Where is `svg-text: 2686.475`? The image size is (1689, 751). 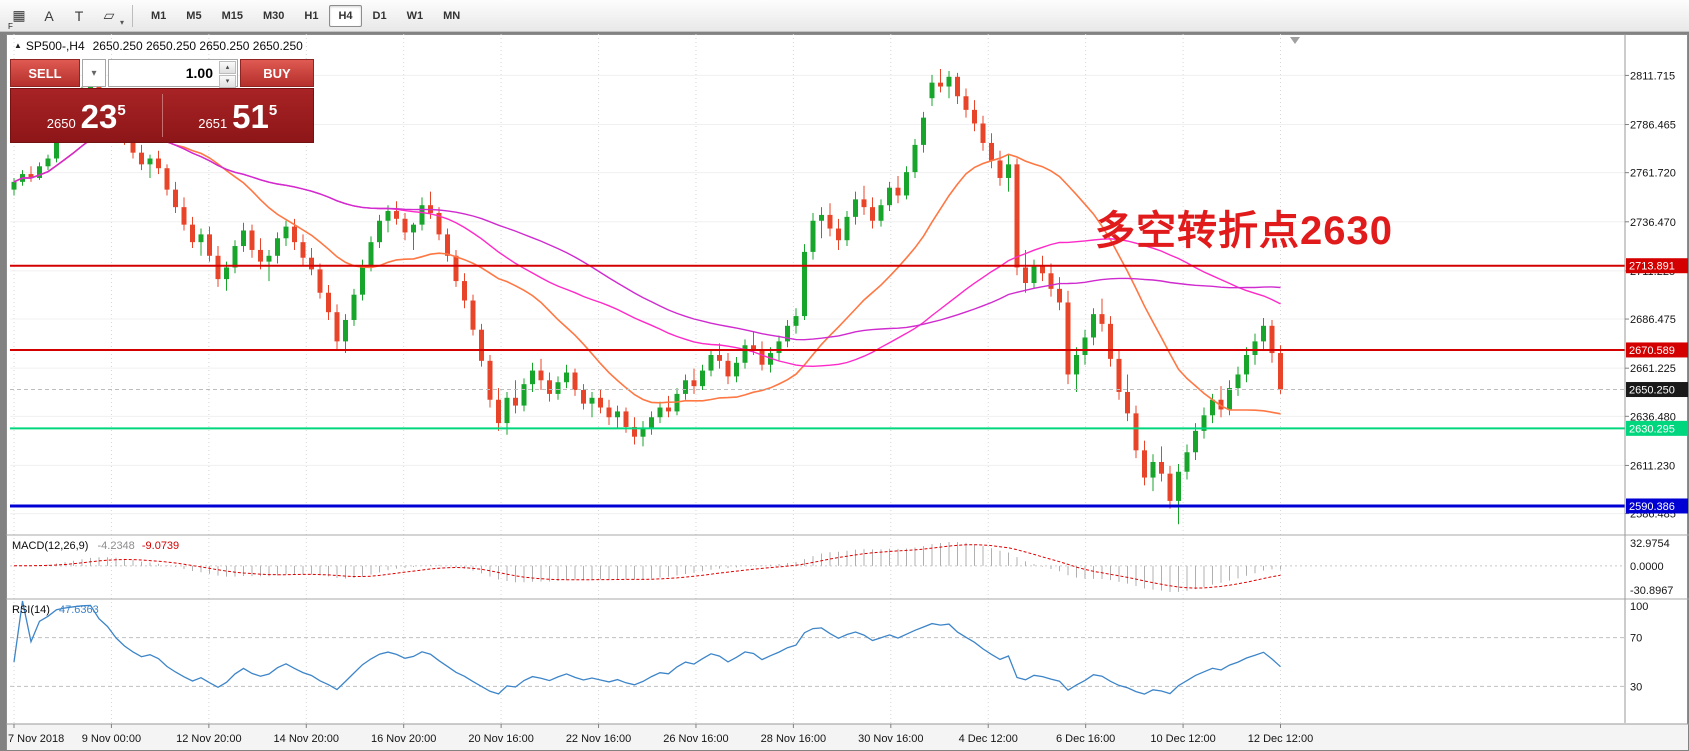 svg-text: 2686.475 is located at coordinates (1653, 320).